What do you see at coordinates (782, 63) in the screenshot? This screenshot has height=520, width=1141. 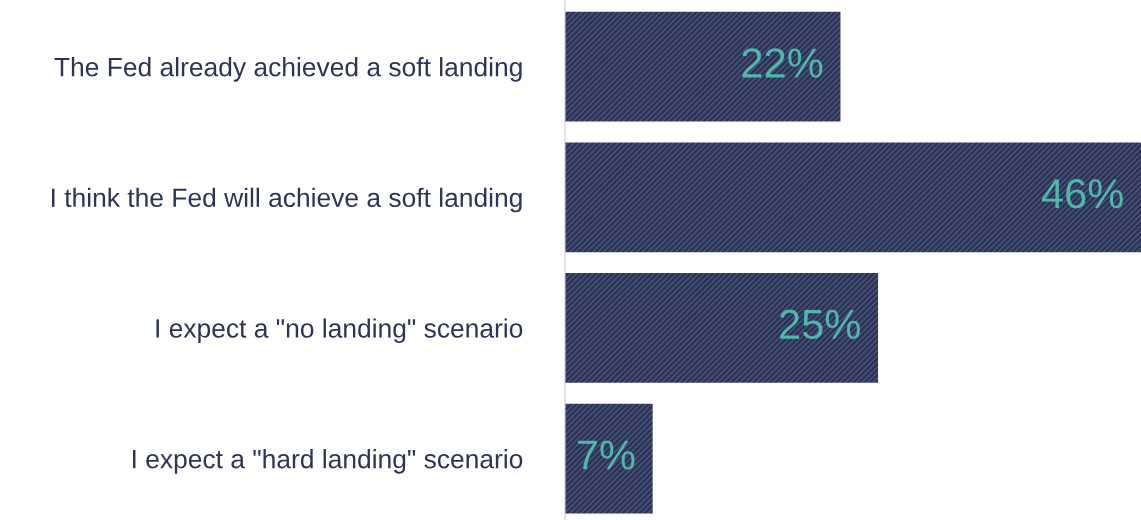 I see `data-label: 22%` at bounding box center [782, 63].